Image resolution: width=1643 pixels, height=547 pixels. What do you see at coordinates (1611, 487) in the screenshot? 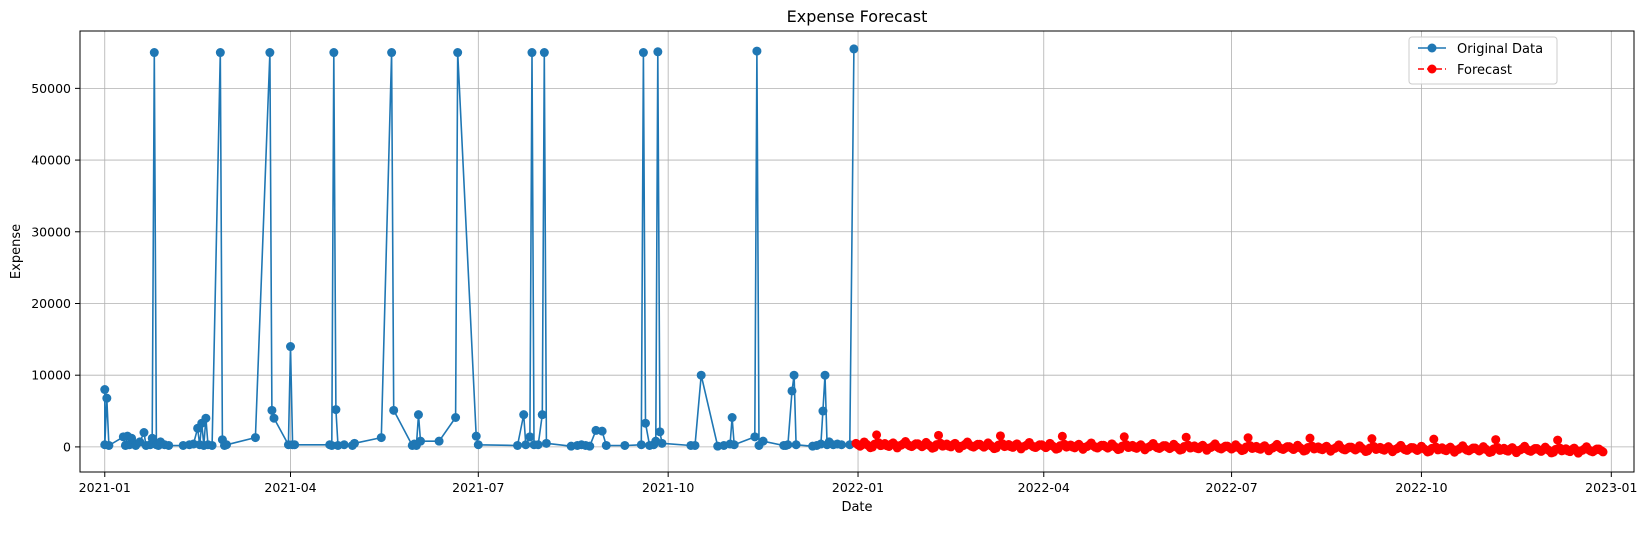
I see `x-tick-label: 2023-01` at bounding box center [1611, 487].